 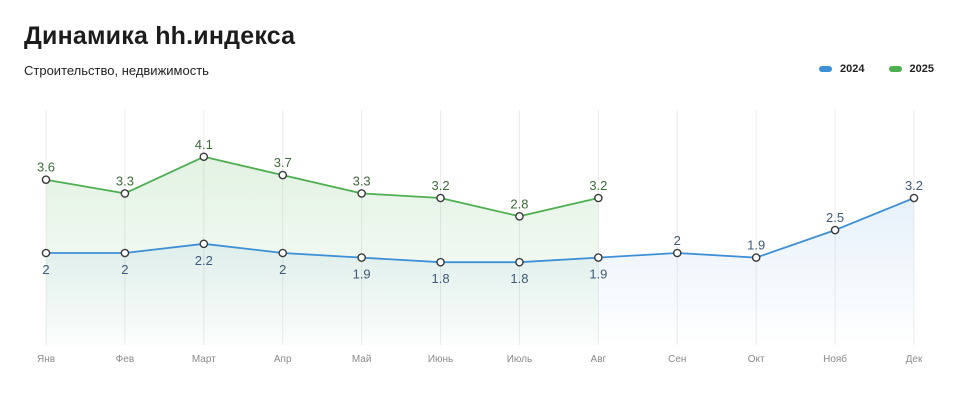 I want to click on x-tick-label: Июль, so click(x=520, y=359).